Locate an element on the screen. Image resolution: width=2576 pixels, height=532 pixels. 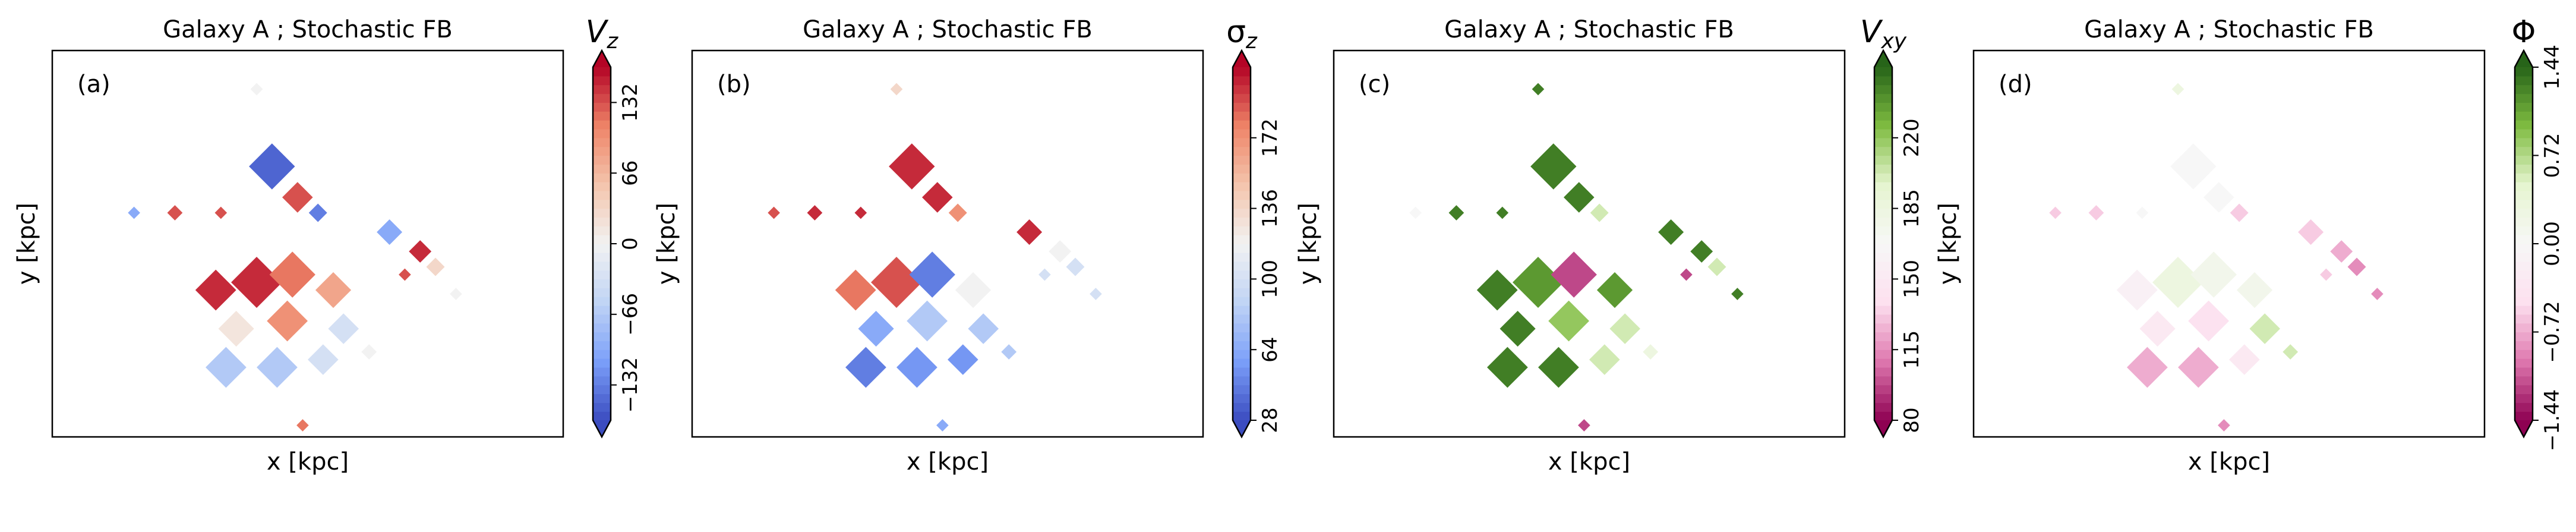
axes-frame is located at coordinates (2229, 244).